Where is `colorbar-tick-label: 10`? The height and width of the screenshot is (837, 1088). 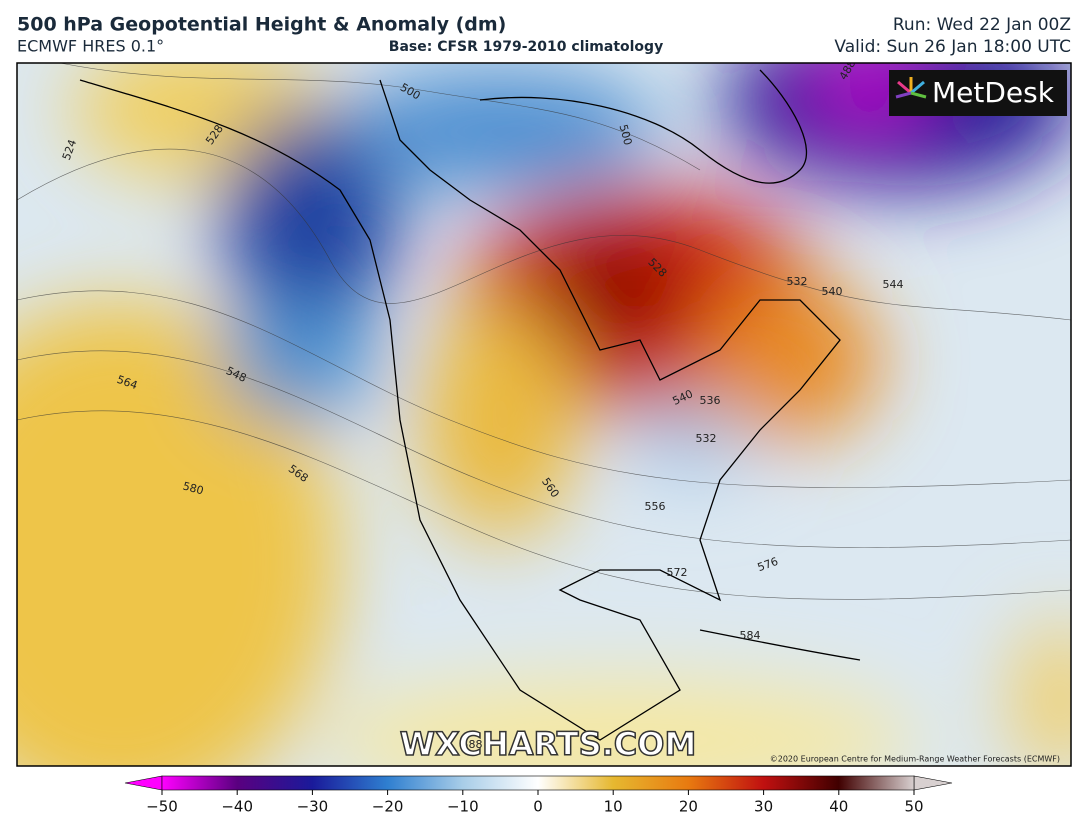
colorbar-tick-label: 10 is located at coordinates (613, 807).